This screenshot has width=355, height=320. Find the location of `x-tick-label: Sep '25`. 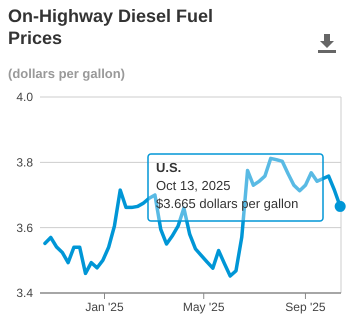

x-tick-label: Sep '25 is located at coordinates (305, 307).